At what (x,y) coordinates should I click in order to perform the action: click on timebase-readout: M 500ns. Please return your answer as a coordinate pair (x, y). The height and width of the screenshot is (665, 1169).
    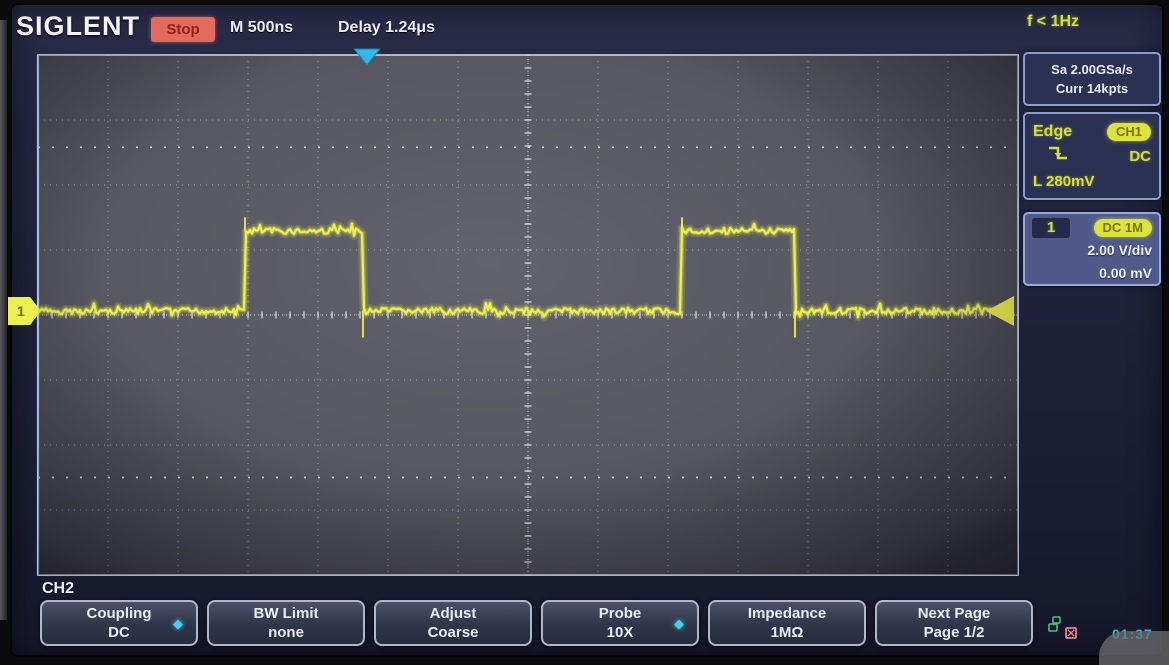
    Looking at the image, I should click on (262, 27).